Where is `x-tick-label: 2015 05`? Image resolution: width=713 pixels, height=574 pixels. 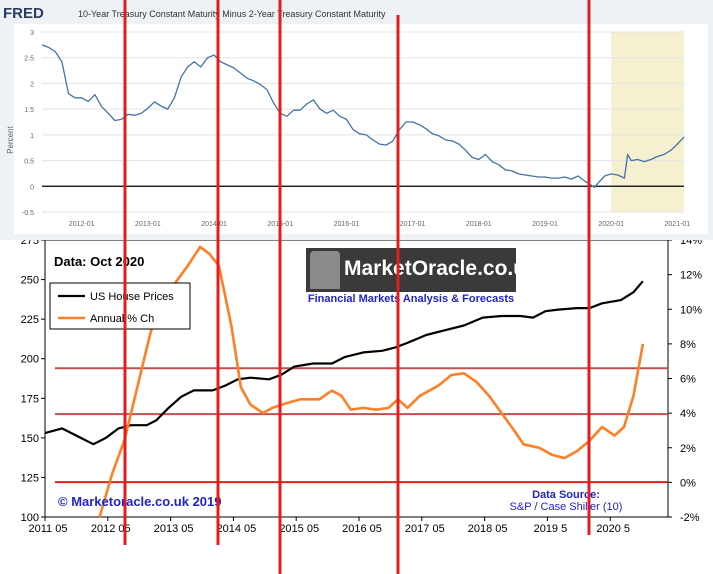 x-tick-label: 2015 05 is located at coordinates (299, 529).